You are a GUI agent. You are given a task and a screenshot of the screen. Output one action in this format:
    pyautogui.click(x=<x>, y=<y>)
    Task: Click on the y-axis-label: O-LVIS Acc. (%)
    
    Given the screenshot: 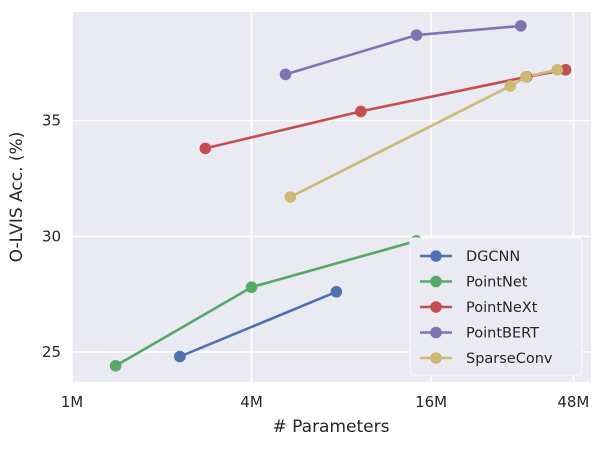 What is the action you would take?
    pyautogui.click(x=17, y=197)
    